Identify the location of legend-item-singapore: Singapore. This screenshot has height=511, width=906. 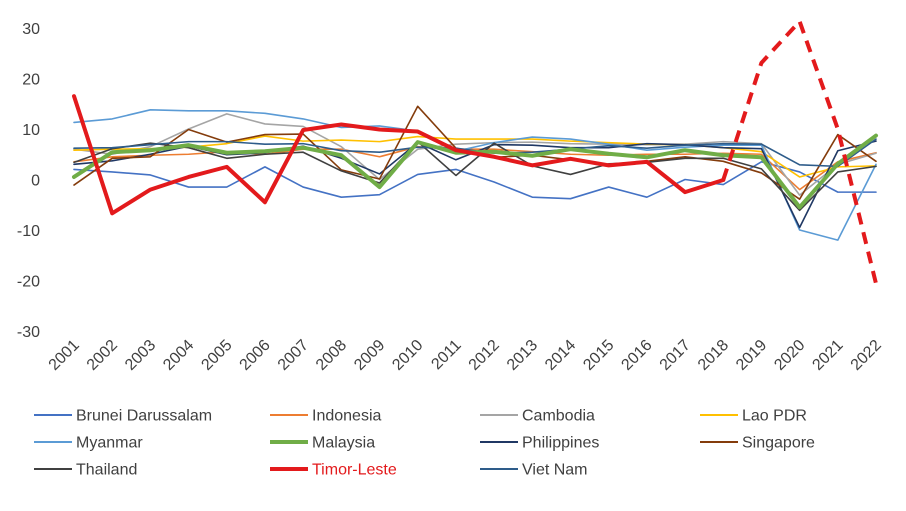
(757, 443).